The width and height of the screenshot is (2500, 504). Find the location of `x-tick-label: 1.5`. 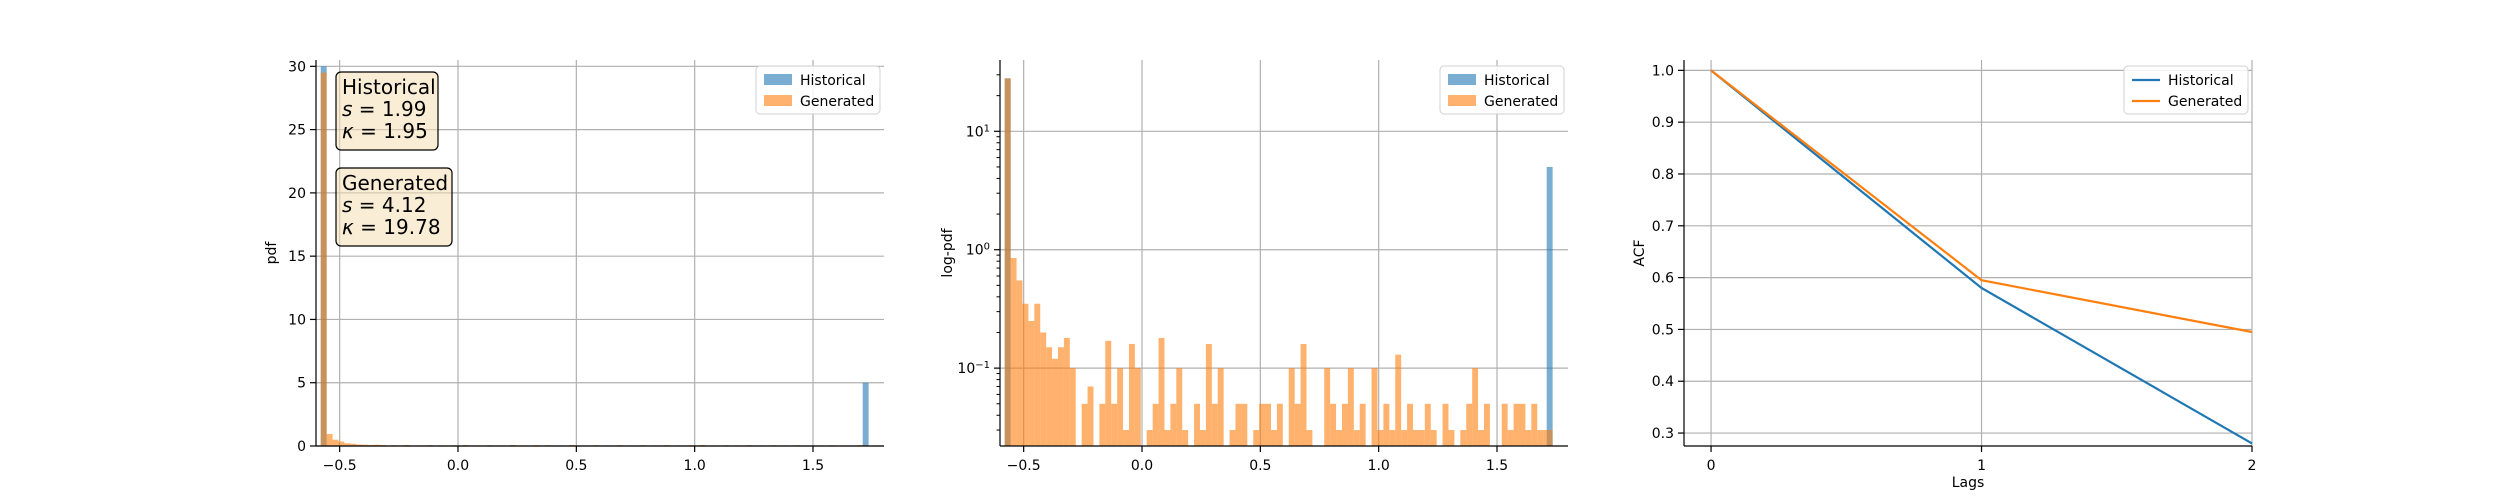

x-tick-label: 1.5 is located at coordinates (813, 466).